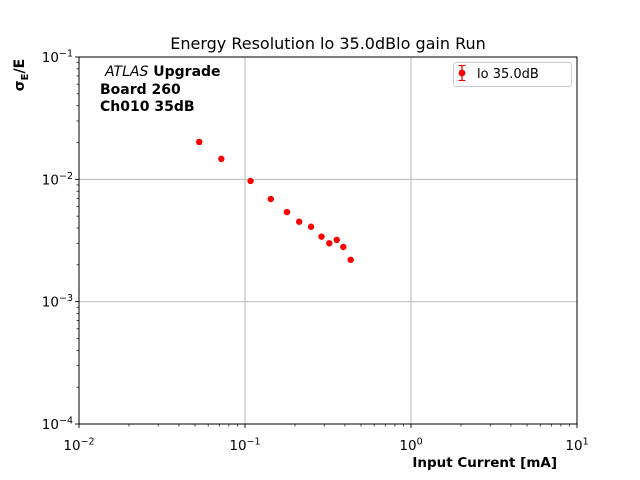 This screenshot has height=480, width=640. I want to click on annotation-line-3: Ch010 35dB, so click(147, 107).